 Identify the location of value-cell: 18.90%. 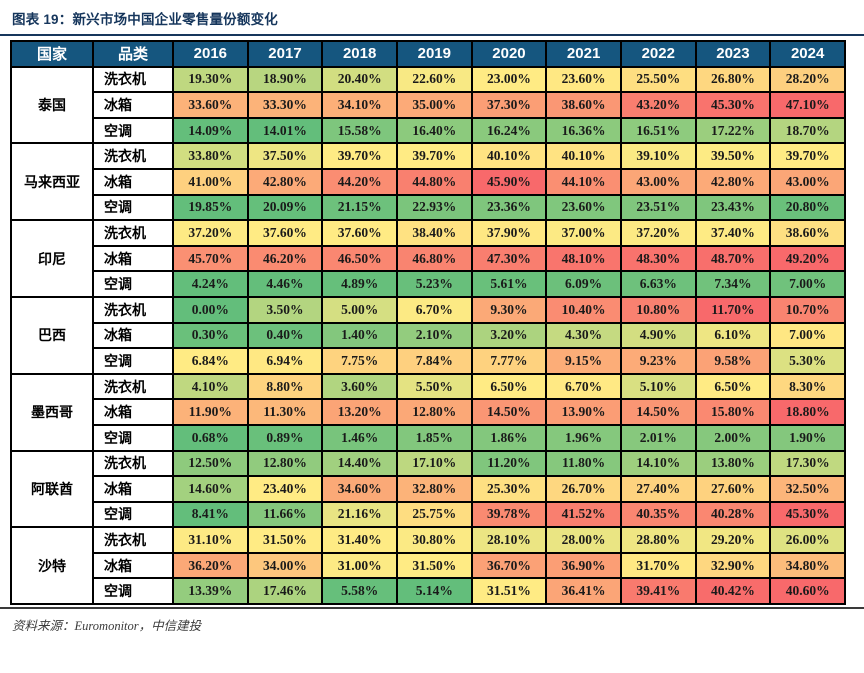
(285, 79).